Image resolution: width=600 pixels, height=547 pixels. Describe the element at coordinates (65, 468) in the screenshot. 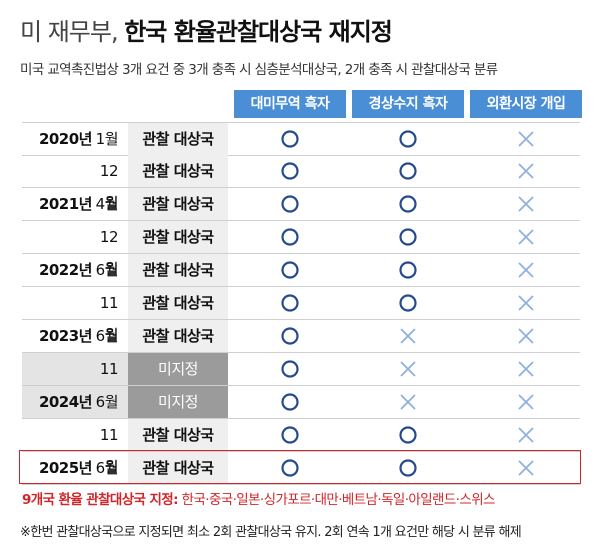

I see `year: 2025년` at that location.